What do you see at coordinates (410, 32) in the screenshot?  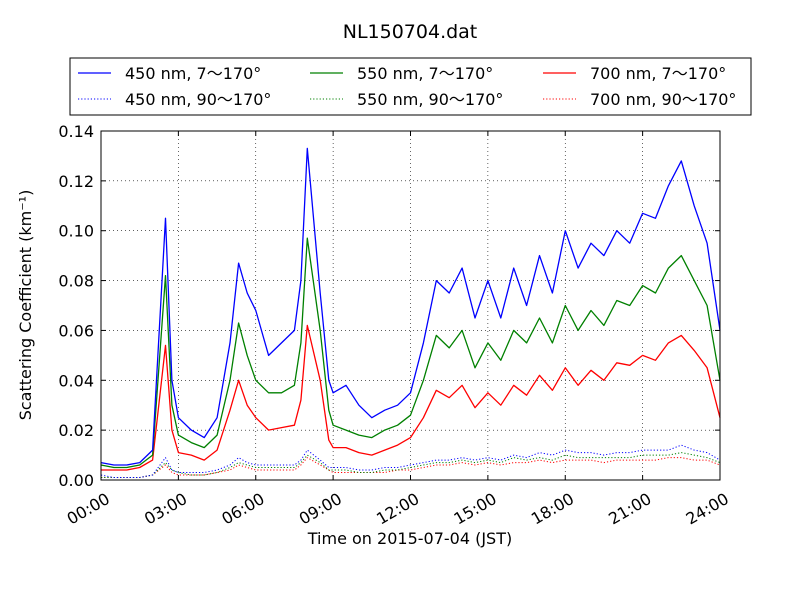 I see `chart-title: NL150704.dat` at bounding box center [410, 32].